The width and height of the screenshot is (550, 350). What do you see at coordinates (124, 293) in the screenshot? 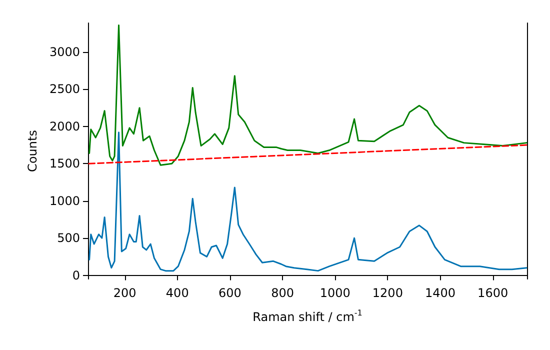
I see `x-tick-label: 200` at bounding box center [124, 293].